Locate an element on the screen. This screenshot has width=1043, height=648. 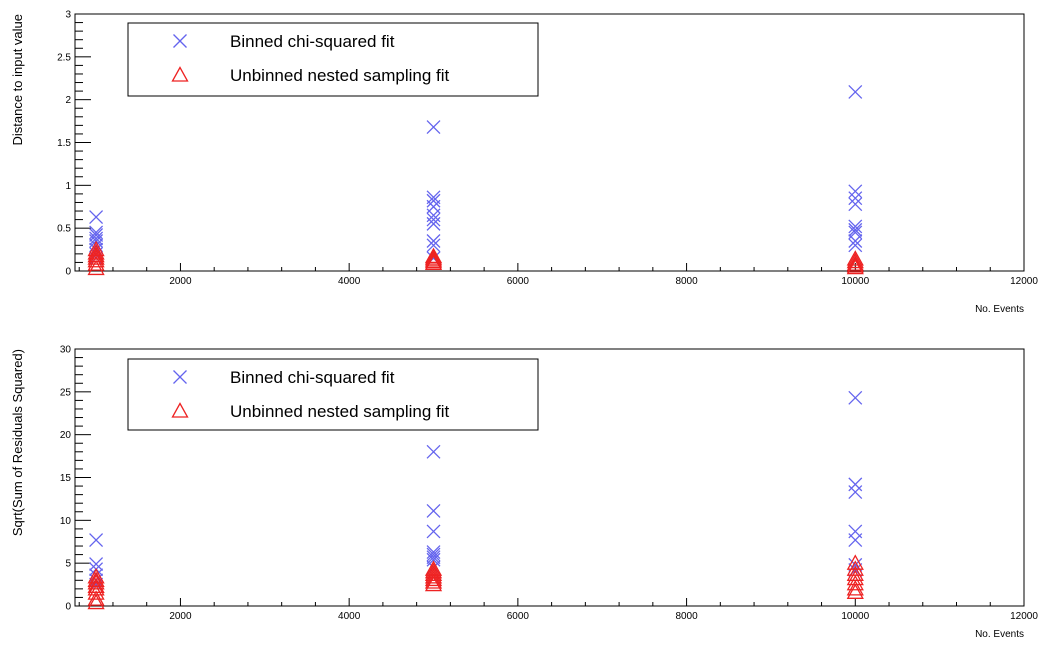
y-tick-label: 2.5 is located at coordinates (64, 57).